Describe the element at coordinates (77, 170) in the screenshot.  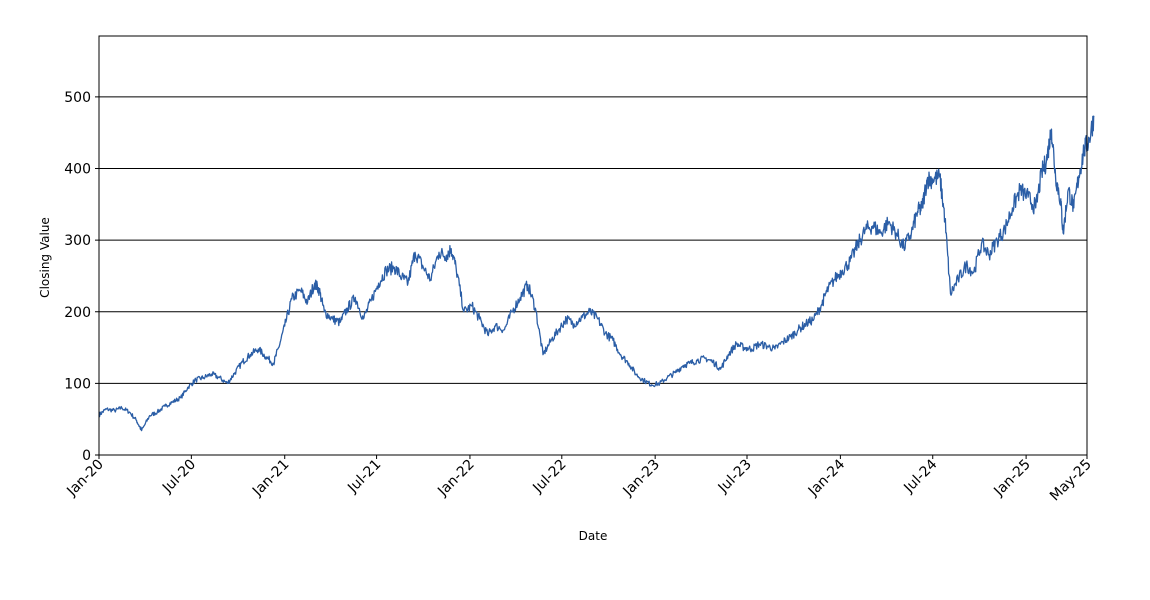
I see `y-tick-label: 400` at that location.